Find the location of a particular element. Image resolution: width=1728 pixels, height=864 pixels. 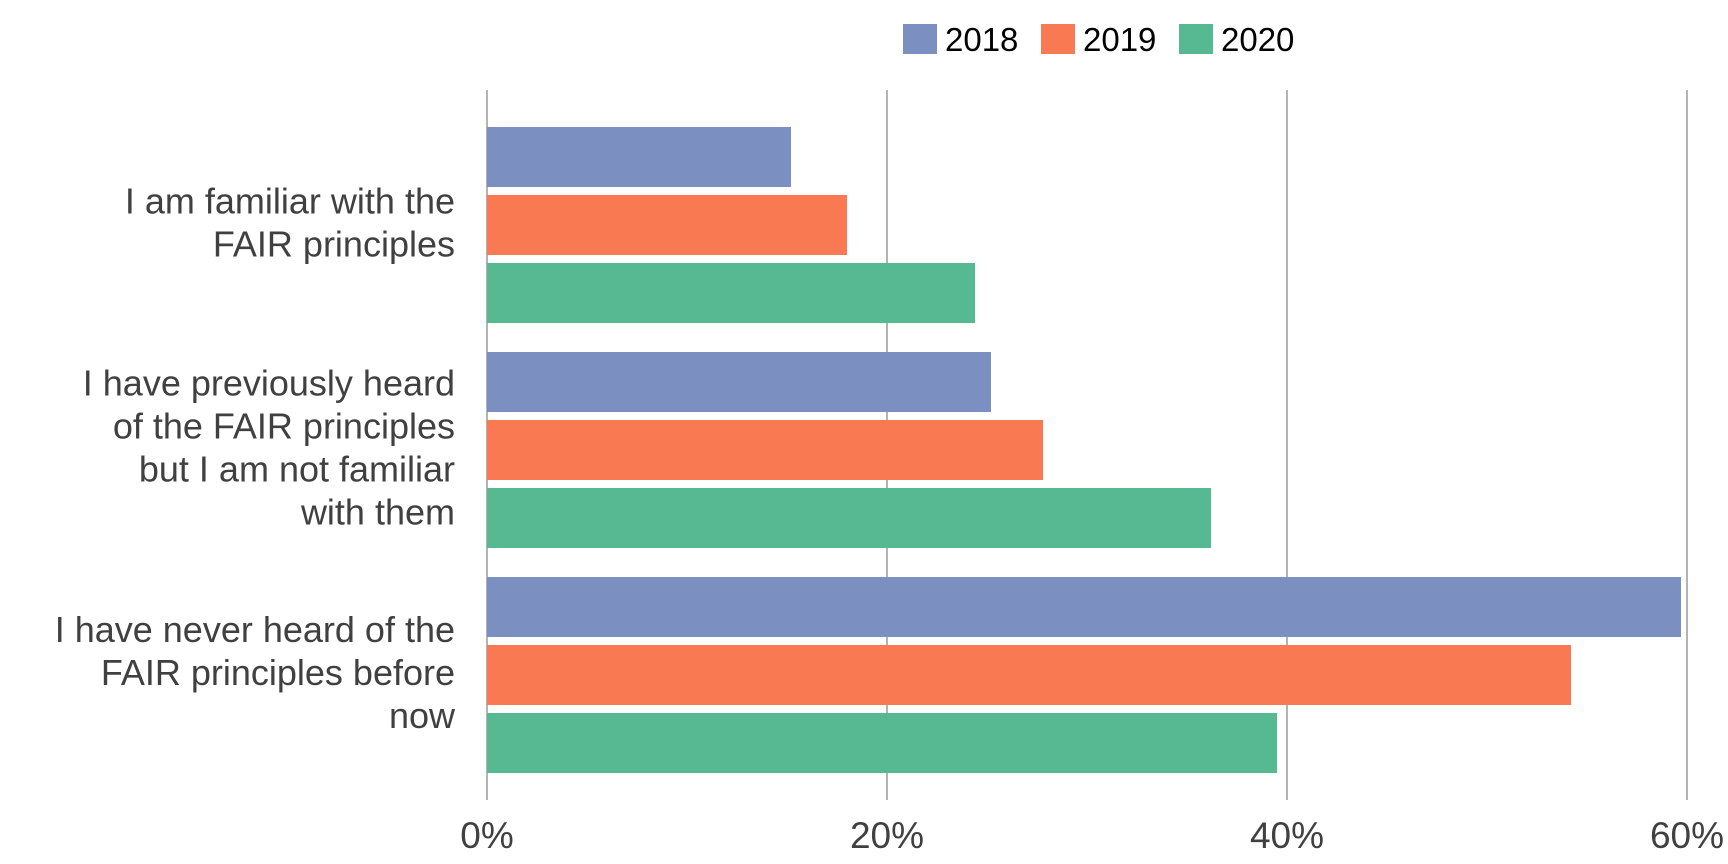

x-tick-label: 40% is located at coordinates (1287, 835).